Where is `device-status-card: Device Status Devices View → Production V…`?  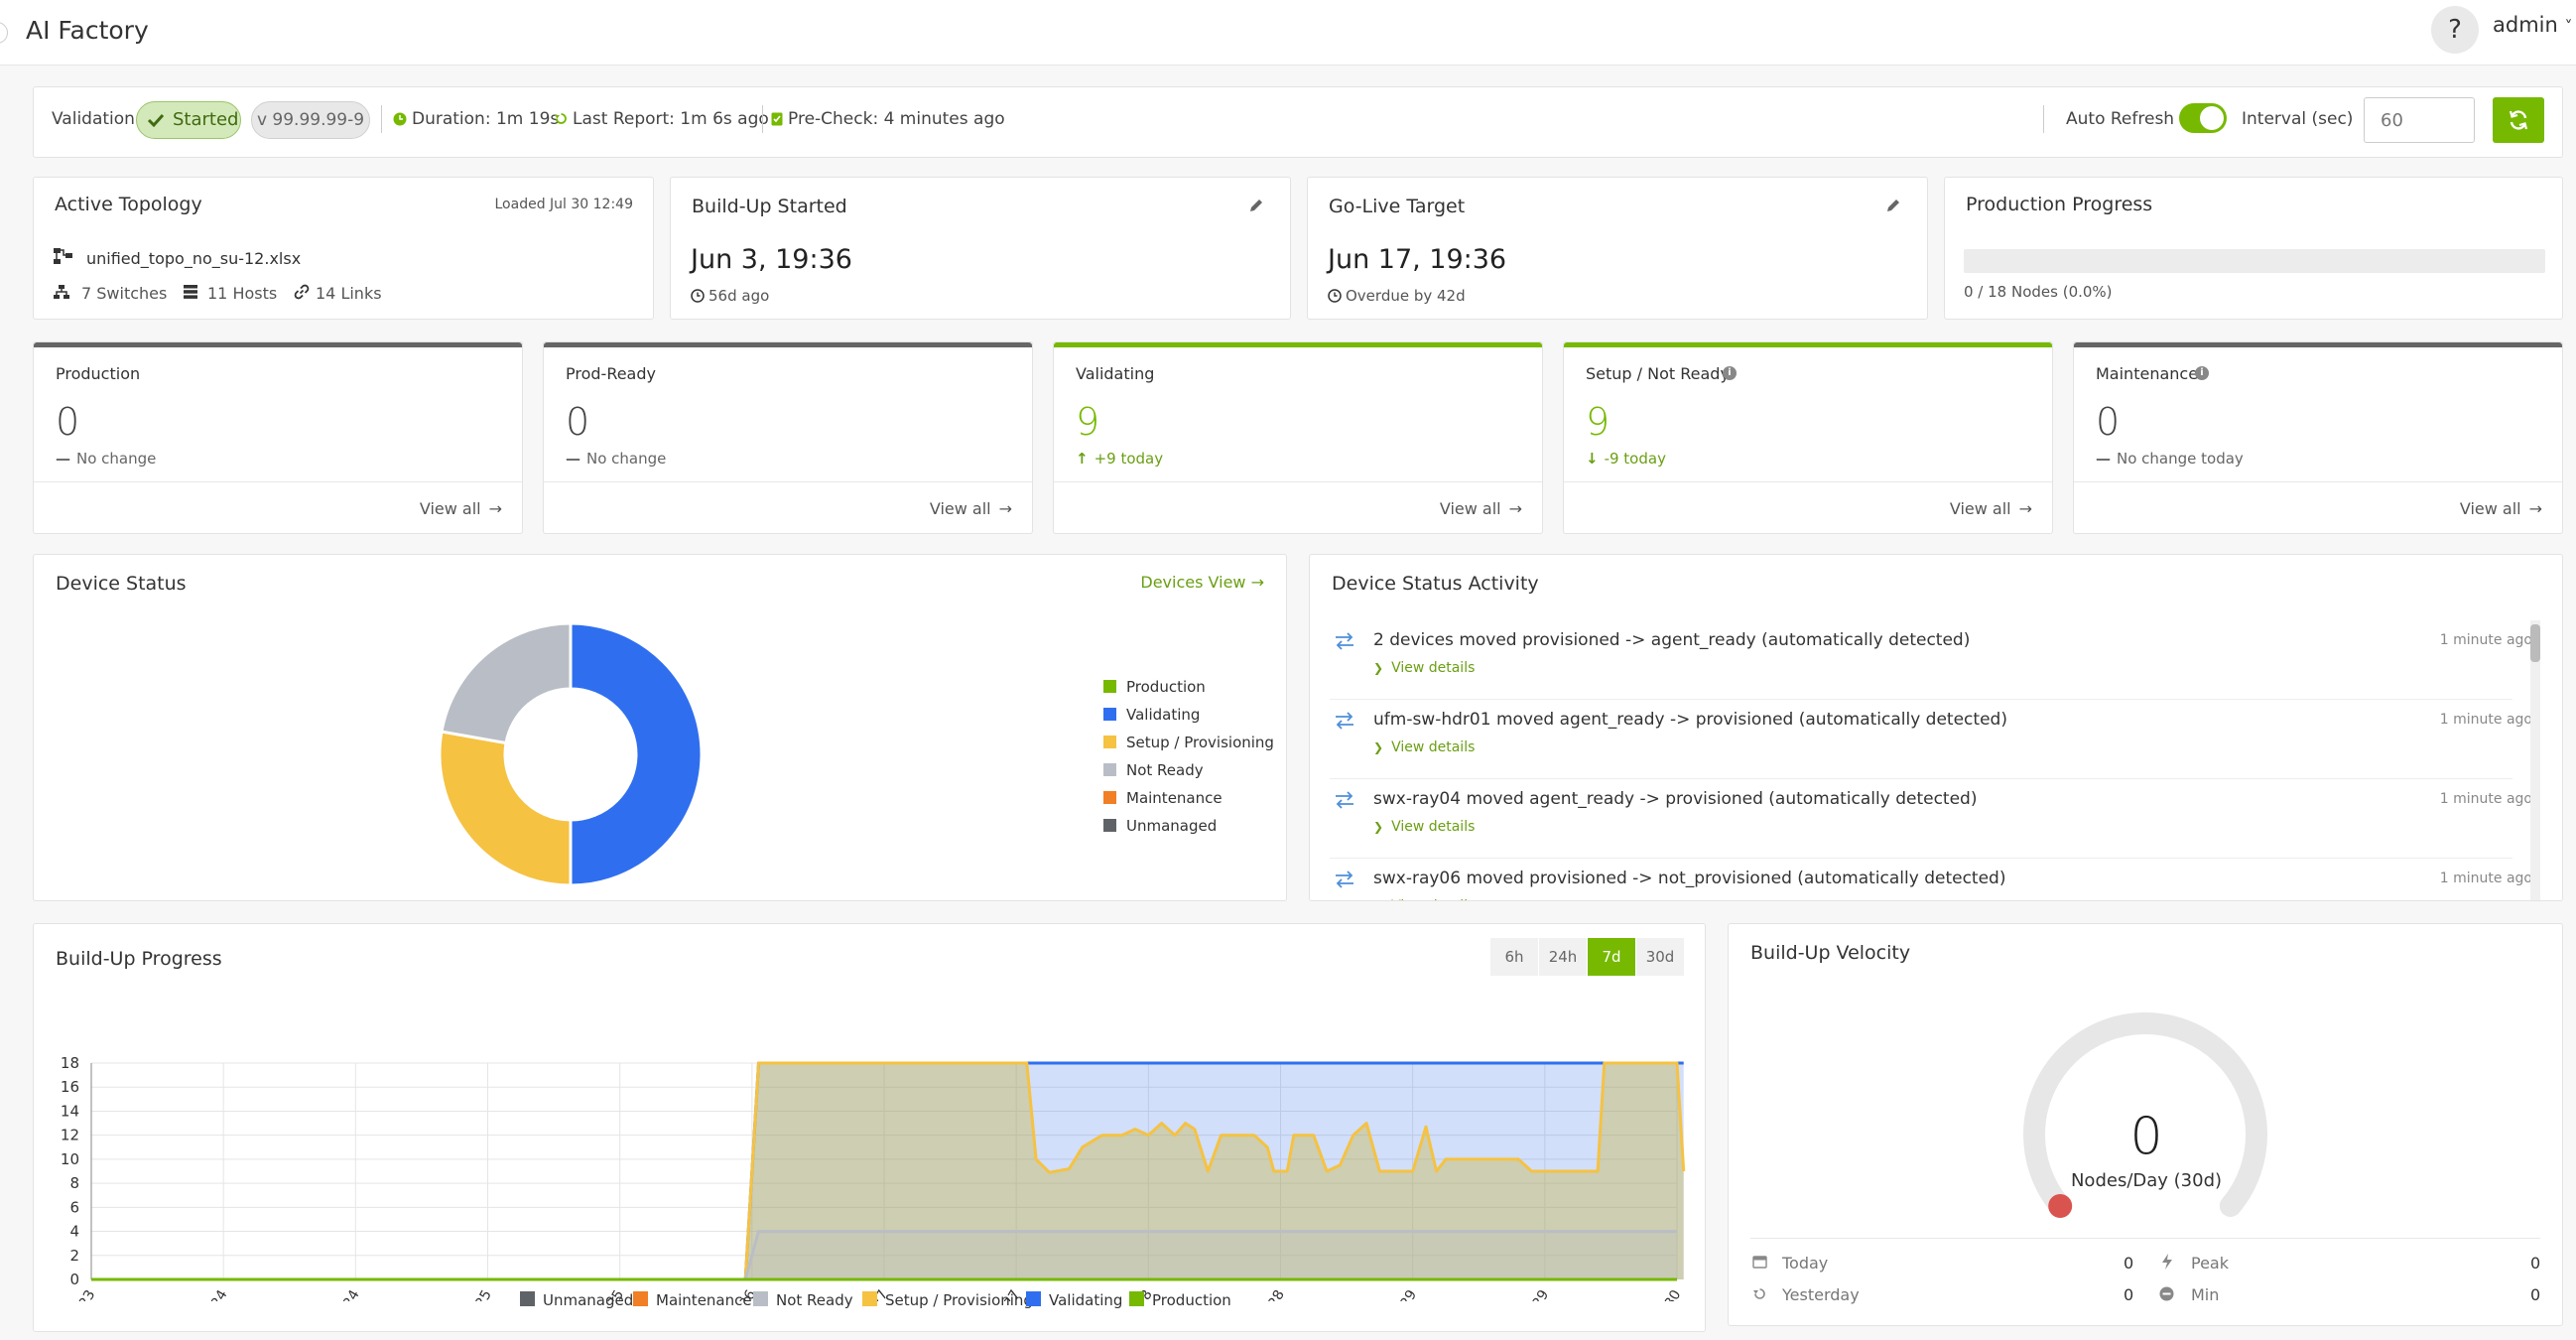
device-status-card: Device Status Devices View → Production V… is located at coordinates (660, 727).